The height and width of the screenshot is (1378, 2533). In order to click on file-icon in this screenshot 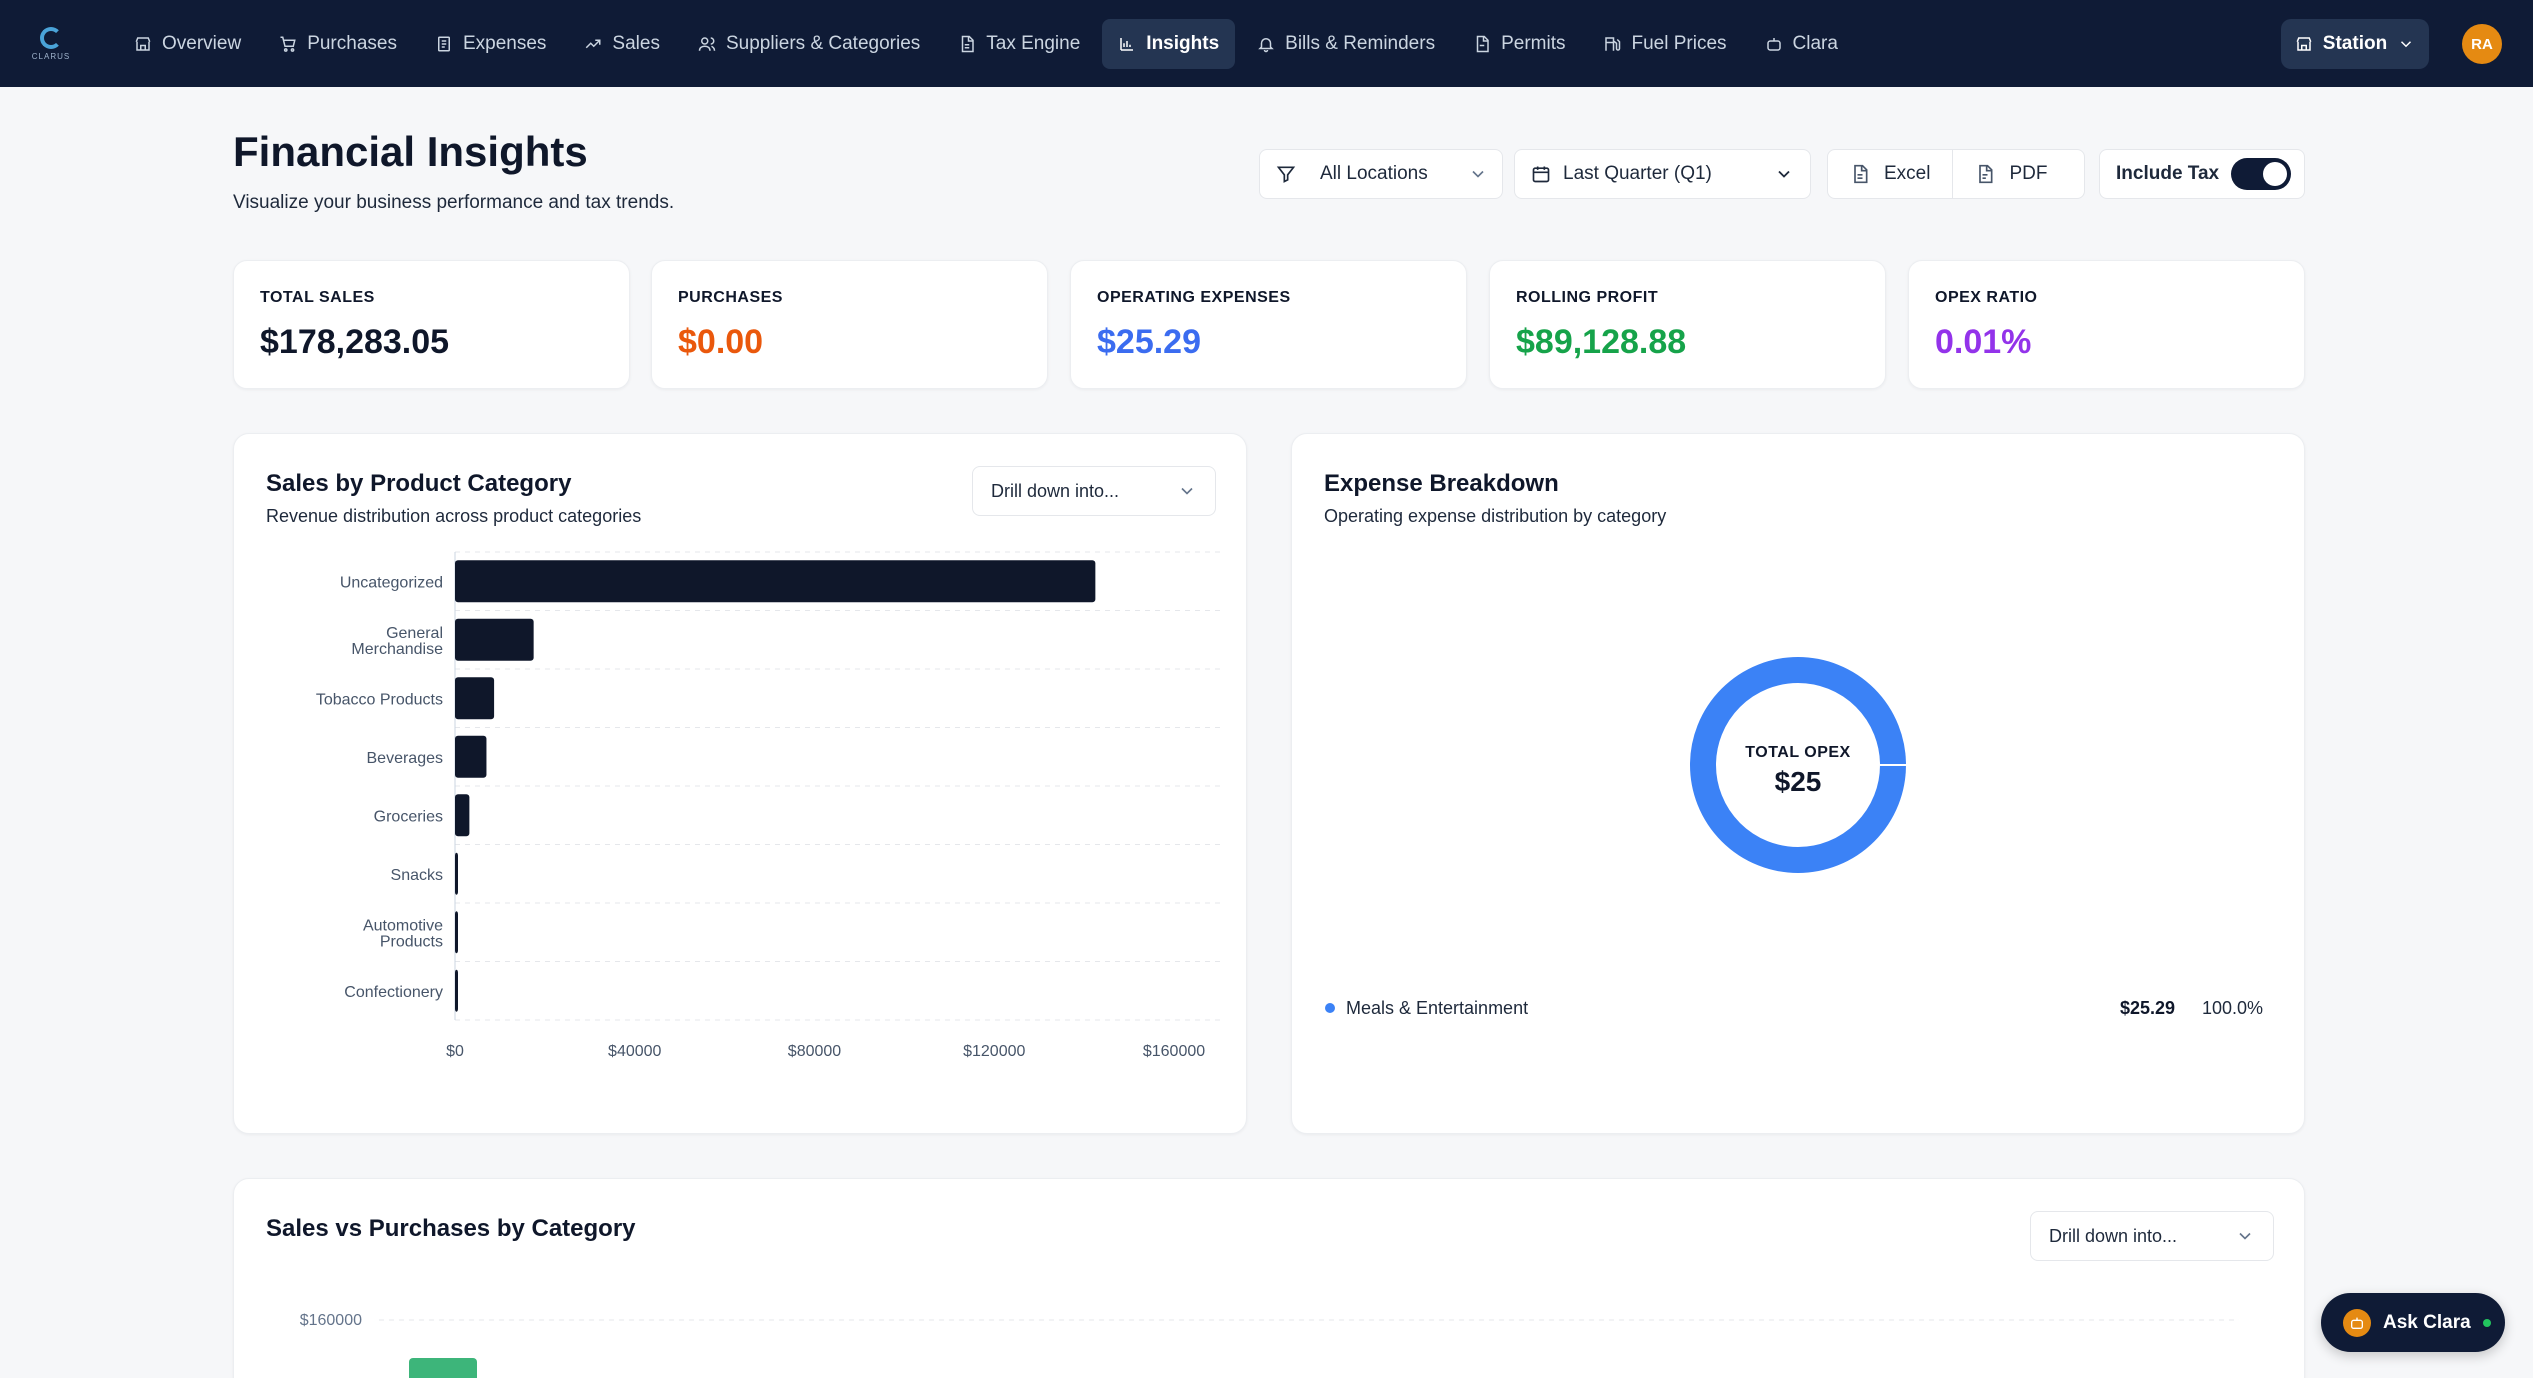, I will do `click(1482, 44)`.